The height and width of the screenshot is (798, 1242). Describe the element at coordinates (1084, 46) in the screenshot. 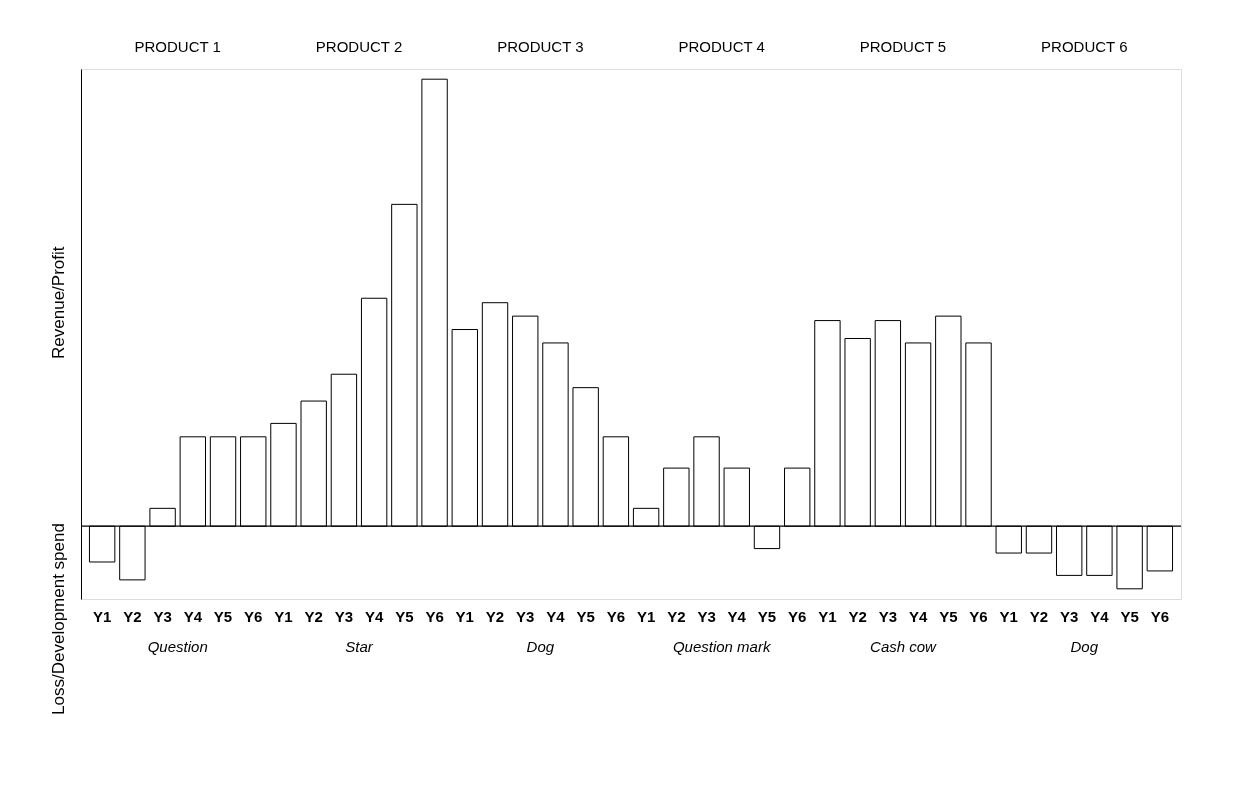

I see `text: PRODUCT 6` at that location.